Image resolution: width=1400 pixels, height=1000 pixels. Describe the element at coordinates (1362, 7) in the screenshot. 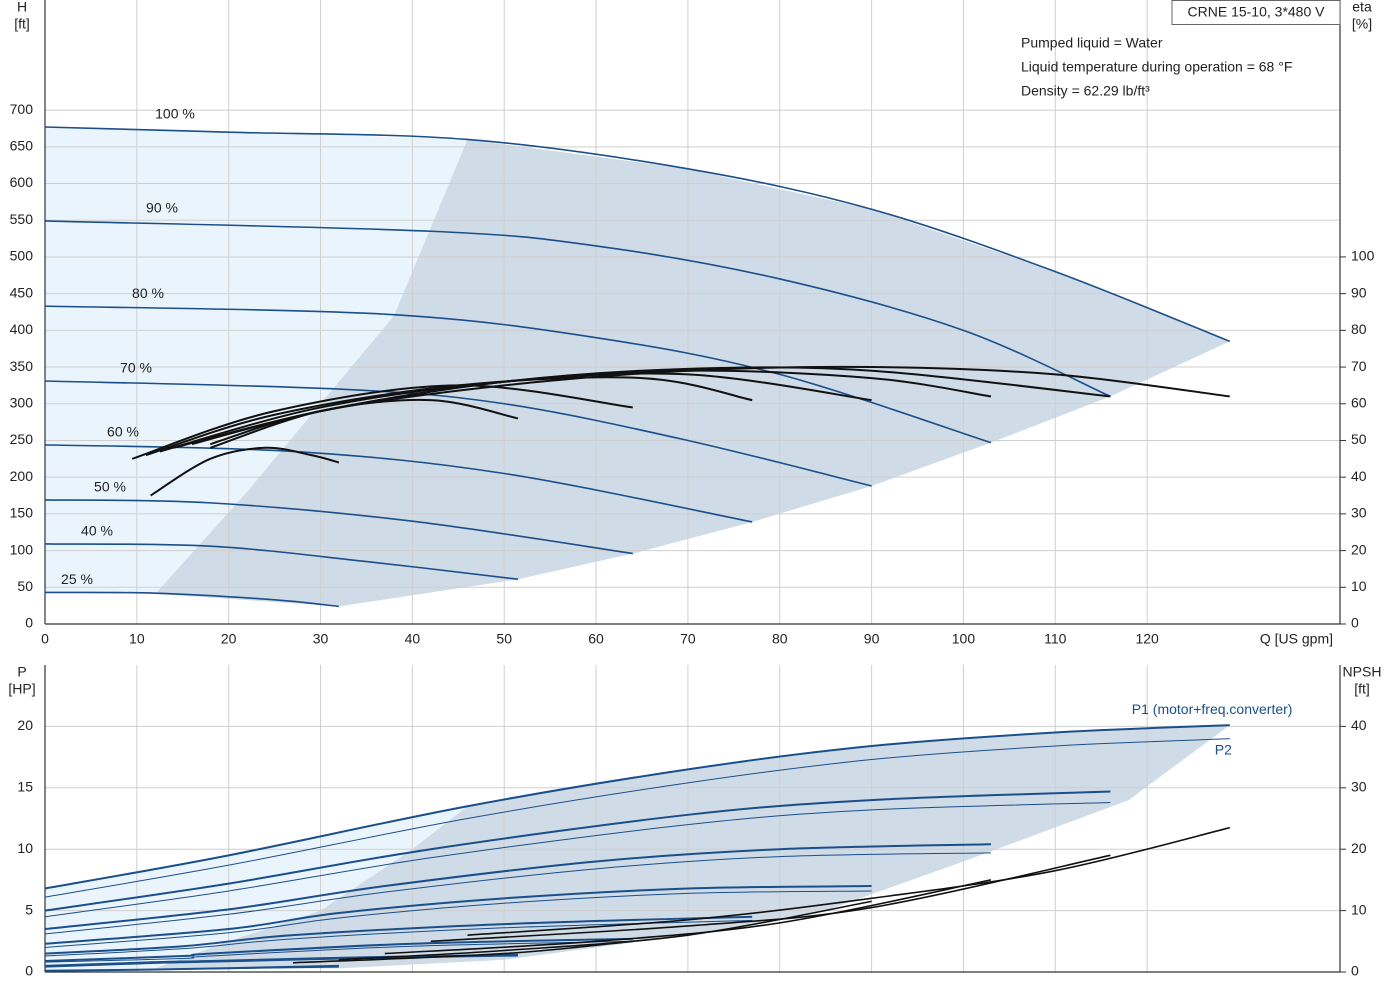

I see `y2-axis-label: eta` at that location.